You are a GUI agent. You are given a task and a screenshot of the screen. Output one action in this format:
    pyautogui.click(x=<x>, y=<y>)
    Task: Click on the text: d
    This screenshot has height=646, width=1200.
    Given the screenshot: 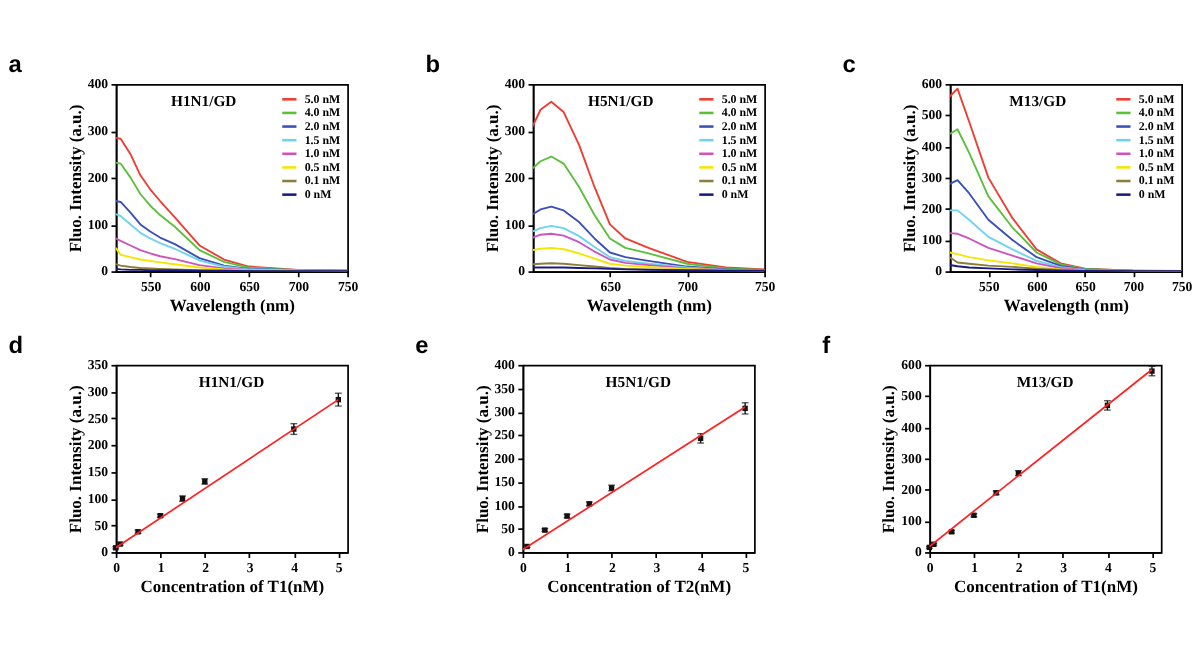 What is the action you would take?
    pyautogui.click(x=16, y=344)
    